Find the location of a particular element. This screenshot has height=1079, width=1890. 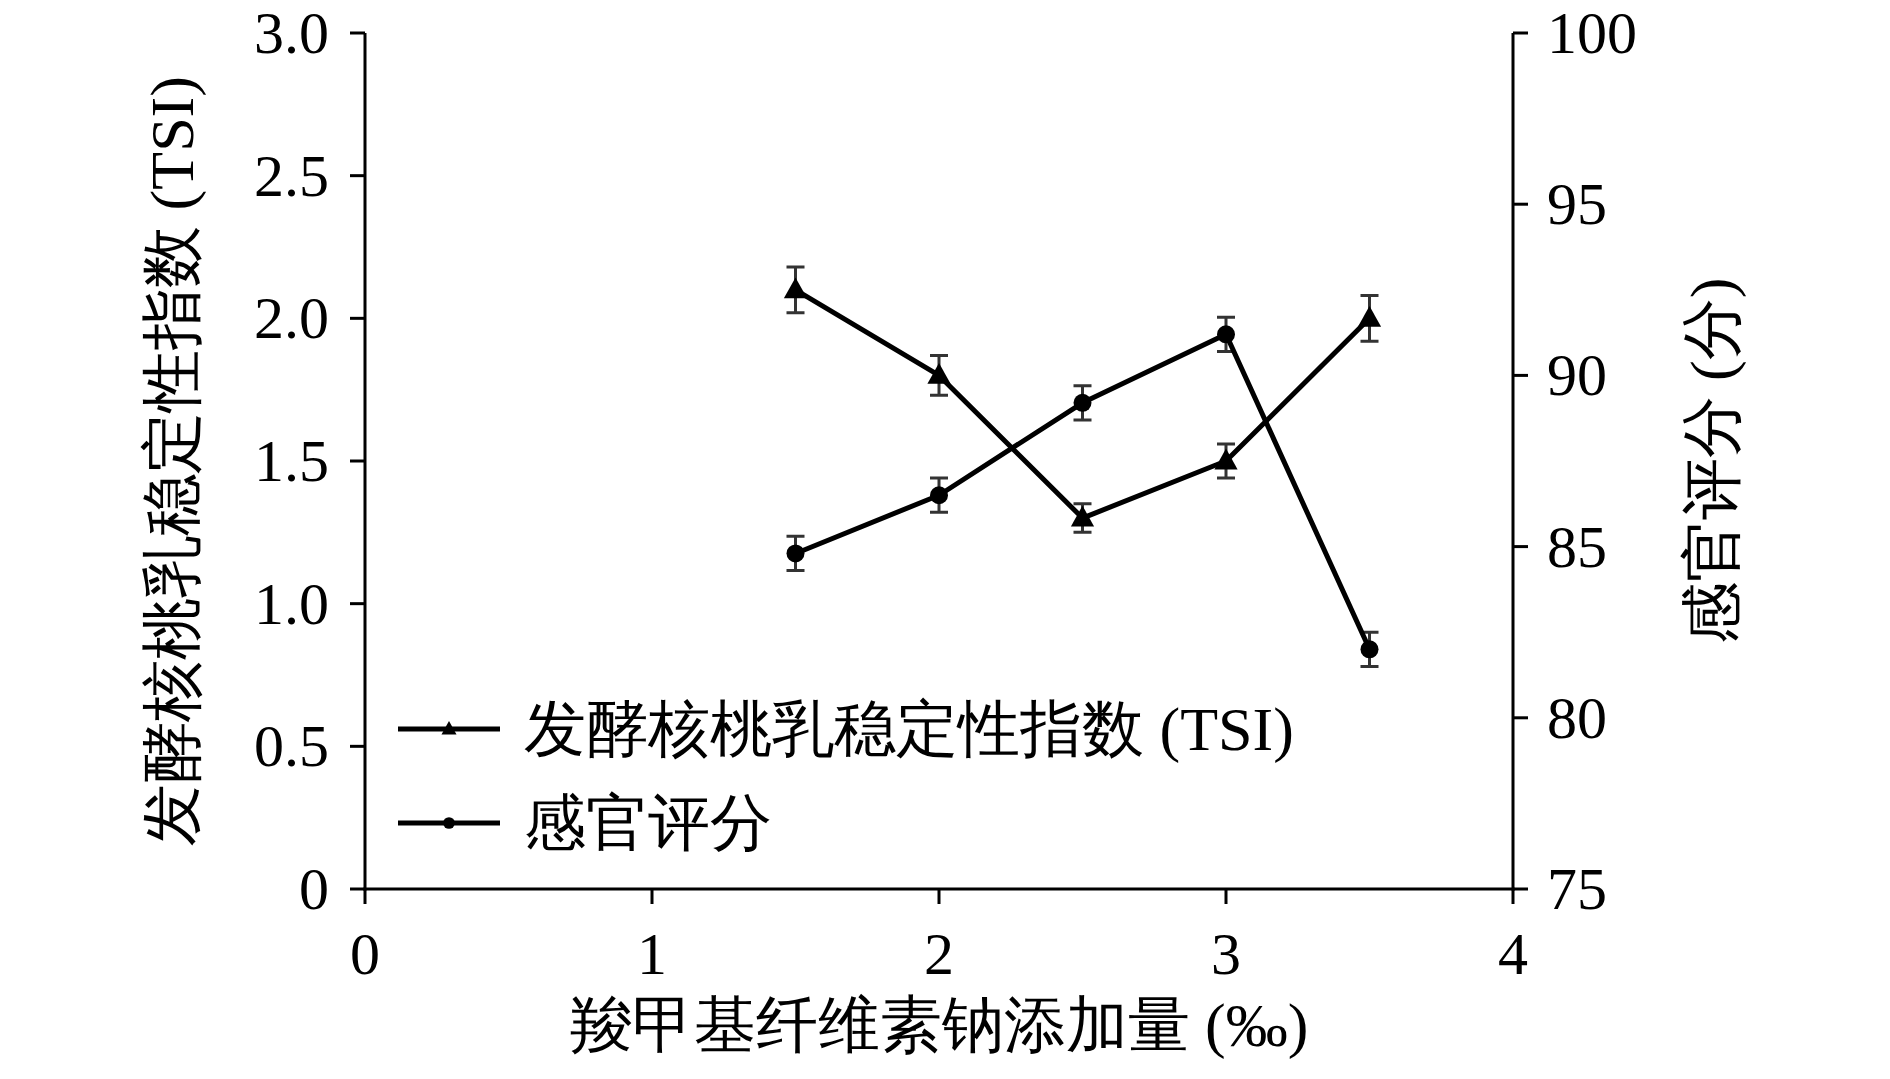

y2-tick-label: 75 is located at coordinates (1577, 889).